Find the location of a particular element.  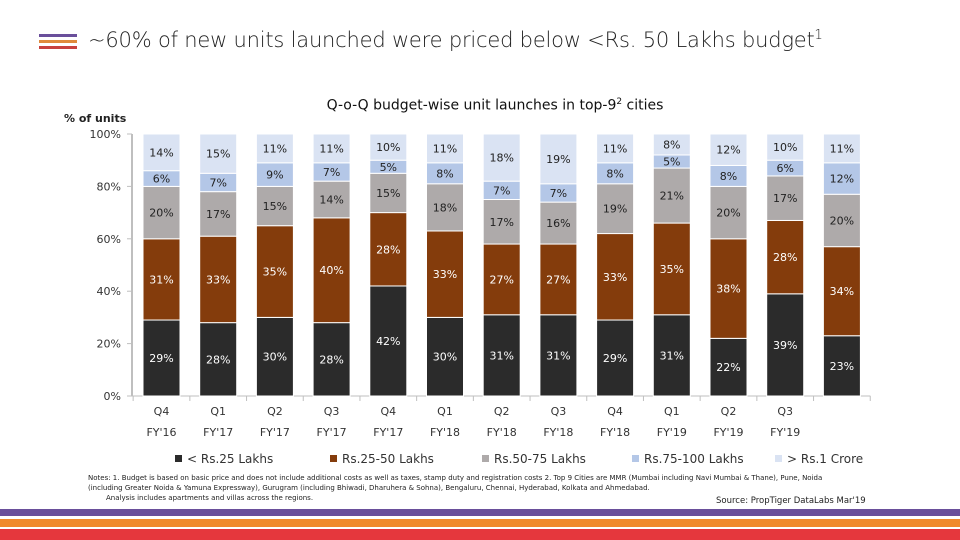

data-label: 39% is located at coordinates (785, 345).